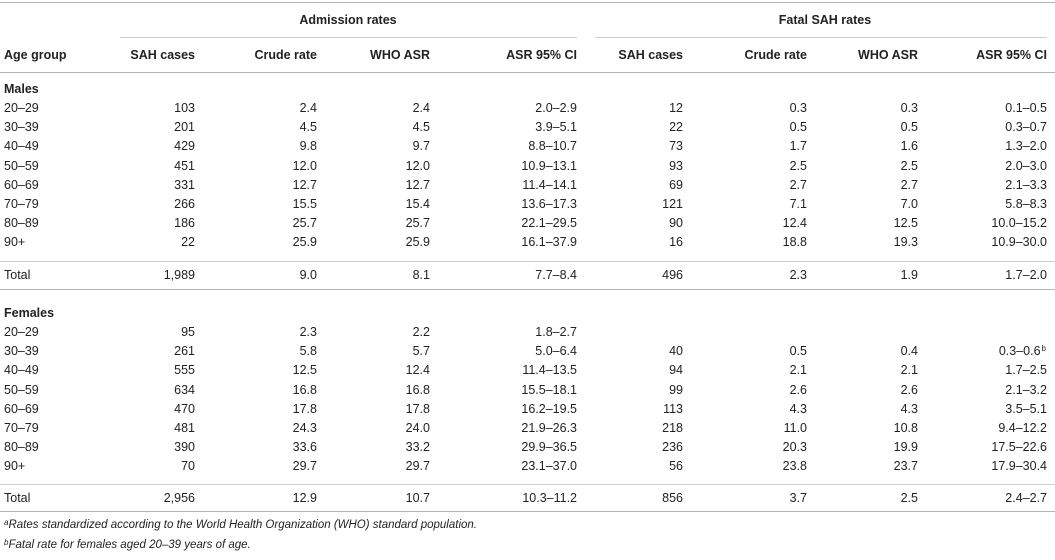  What do you see at coordinates (304, 242) in the screenshot?
I see `crude-rate-value: 25.9` at bounding box center [304, 242].